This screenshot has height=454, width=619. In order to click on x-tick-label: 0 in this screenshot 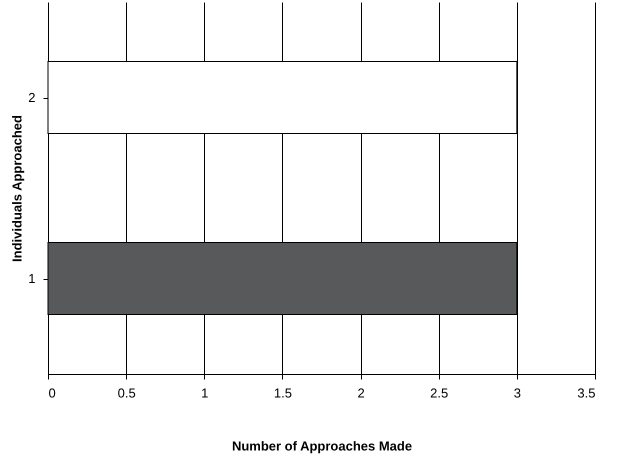, I will do `click(52, 393)`.